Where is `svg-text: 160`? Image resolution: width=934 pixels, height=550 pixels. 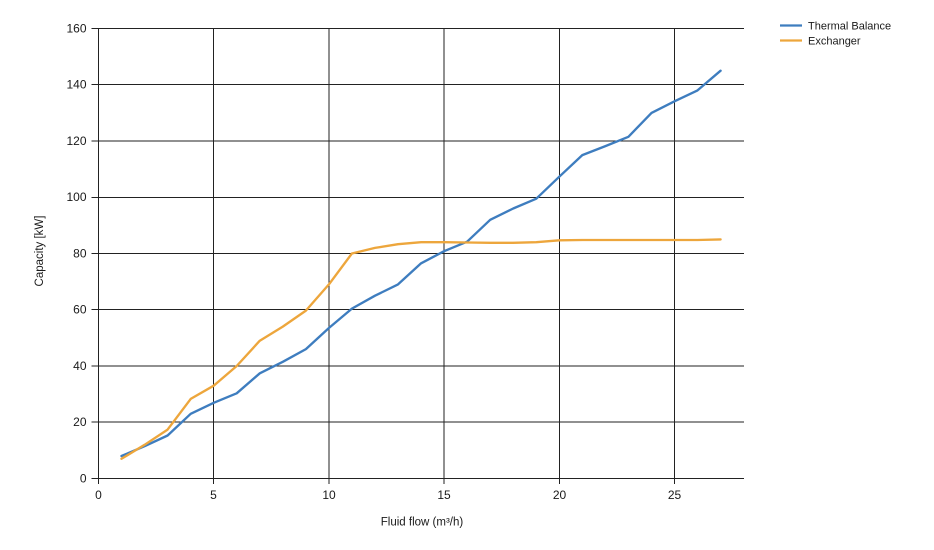
svg-text: 160 is located at coordinates (76, 28).